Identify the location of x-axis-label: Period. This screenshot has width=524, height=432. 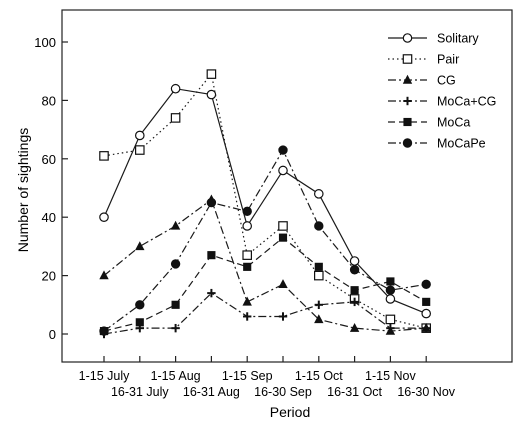
(290, 412).